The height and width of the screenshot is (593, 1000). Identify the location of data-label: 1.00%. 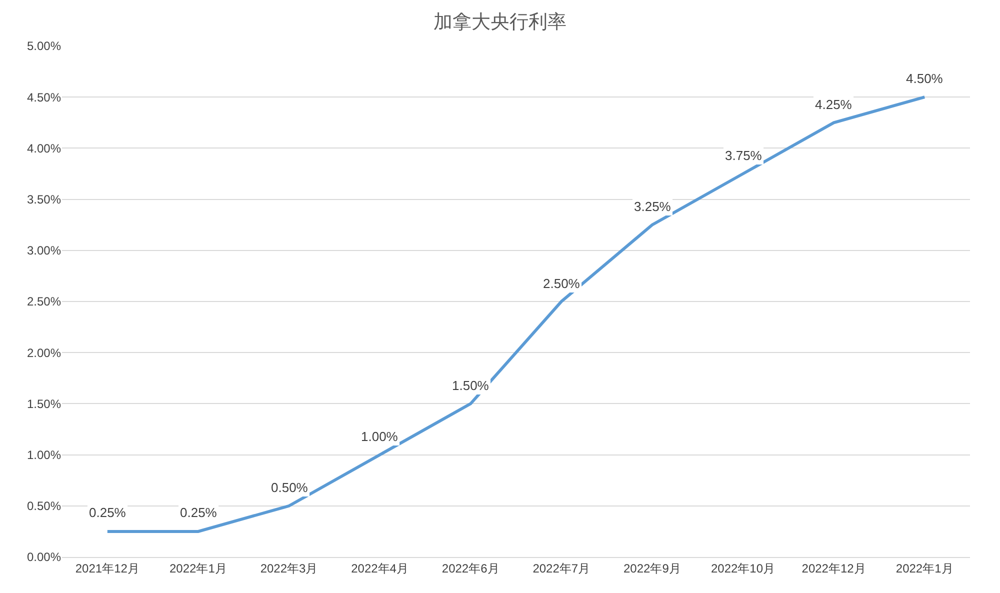
(379, 436).